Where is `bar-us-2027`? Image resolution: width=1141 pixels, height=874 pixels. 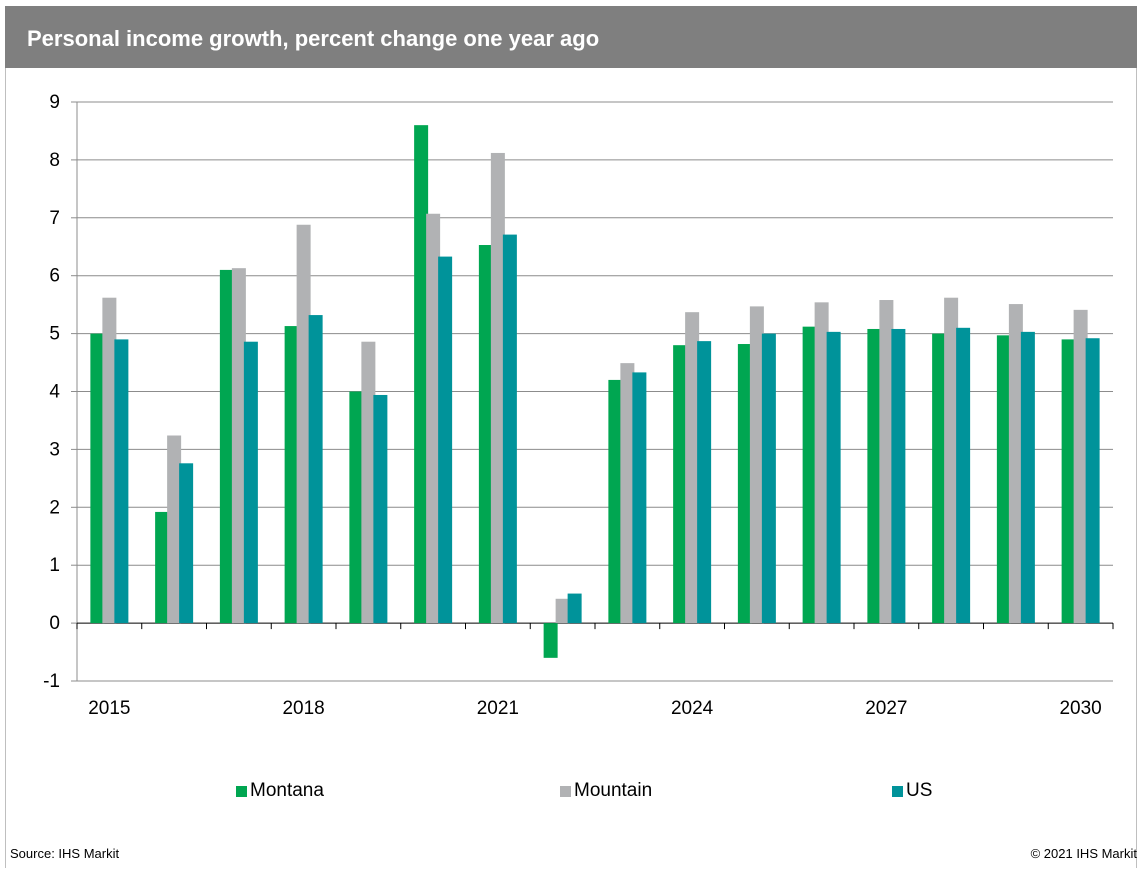 bar-us-2027 is located at coordinates (898, 476).